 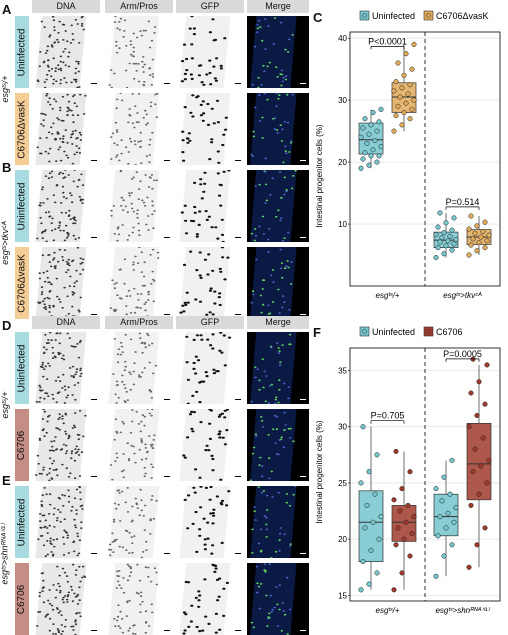 I want to click on bottom-condition-label: C6706, so click(x=22, y=445).